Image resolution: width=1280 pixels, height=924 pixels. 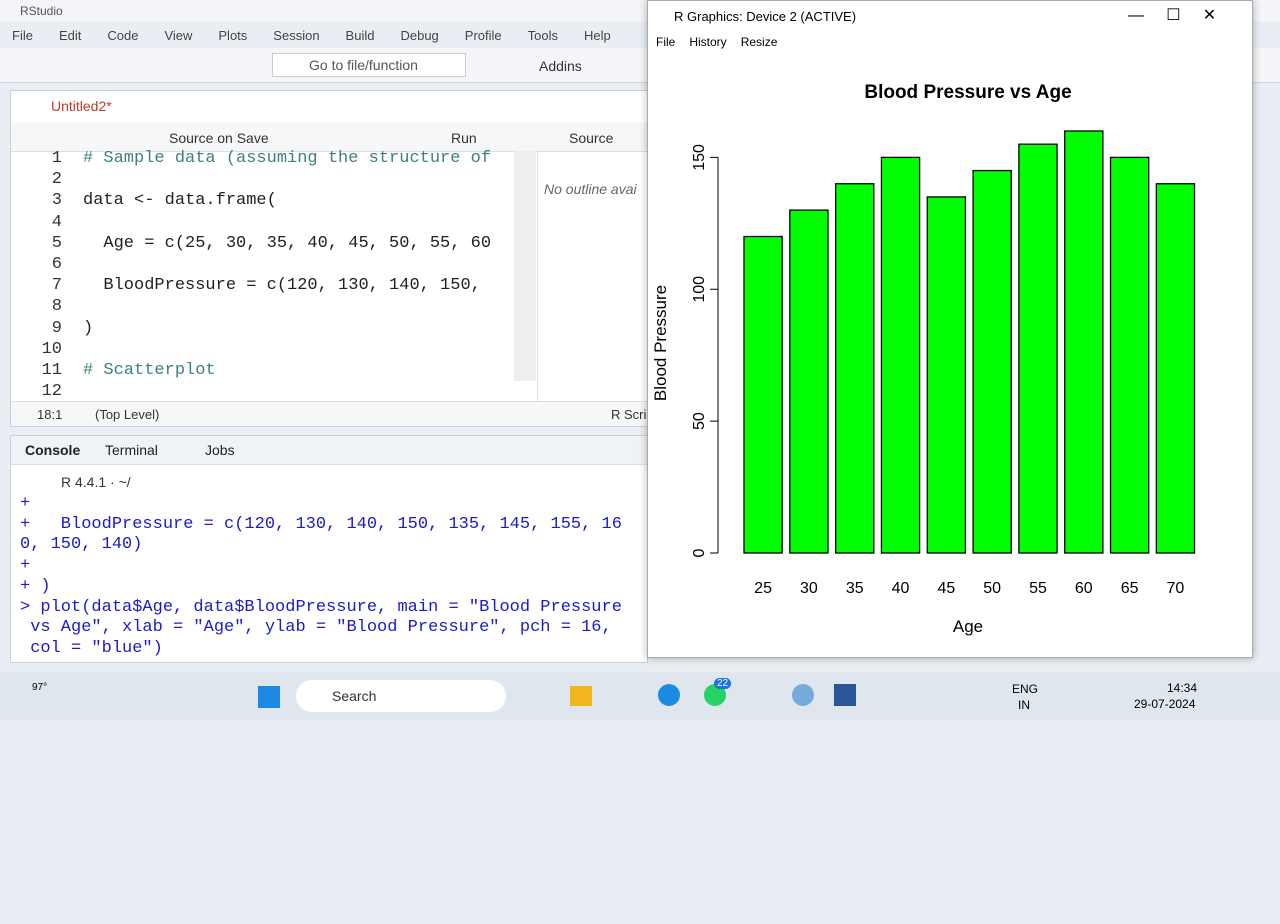 I want to click on console-line: + ), so click(x=35, y=586).